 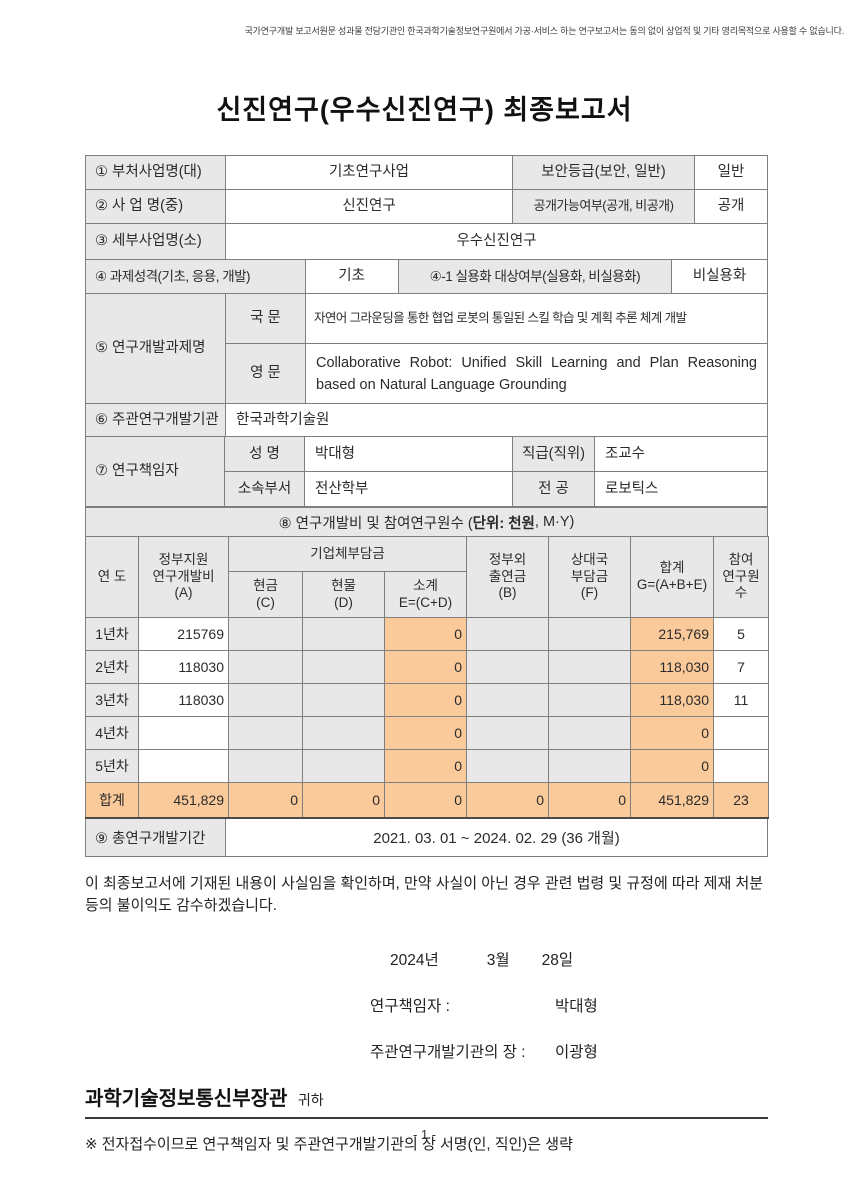 I want to click on institution-head-signature-line: 주관연구개발기관의 장 : 이광형, so click(x=569, y=1051).